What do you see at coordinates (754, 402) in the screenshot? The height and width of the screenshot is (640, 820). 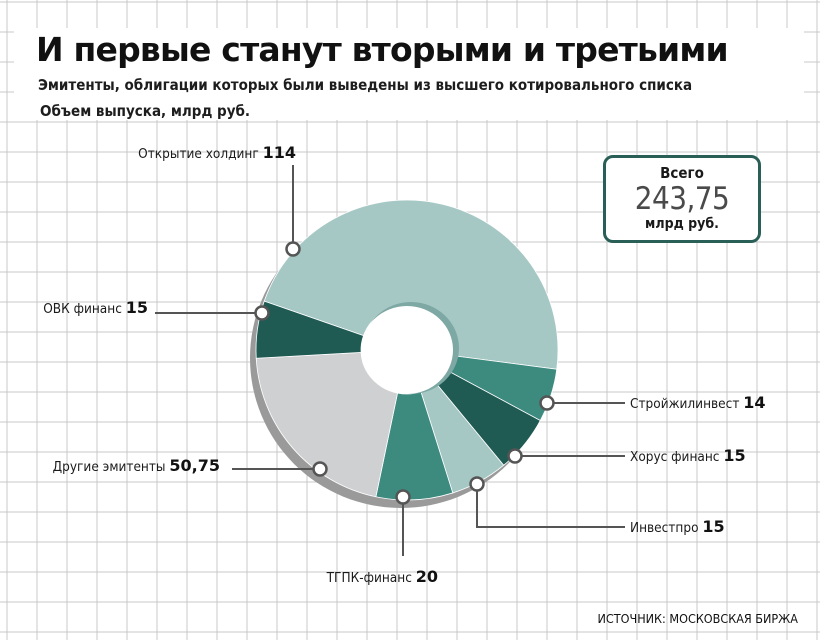 I see `slice-value: 14` at bounding box center [754, 402].